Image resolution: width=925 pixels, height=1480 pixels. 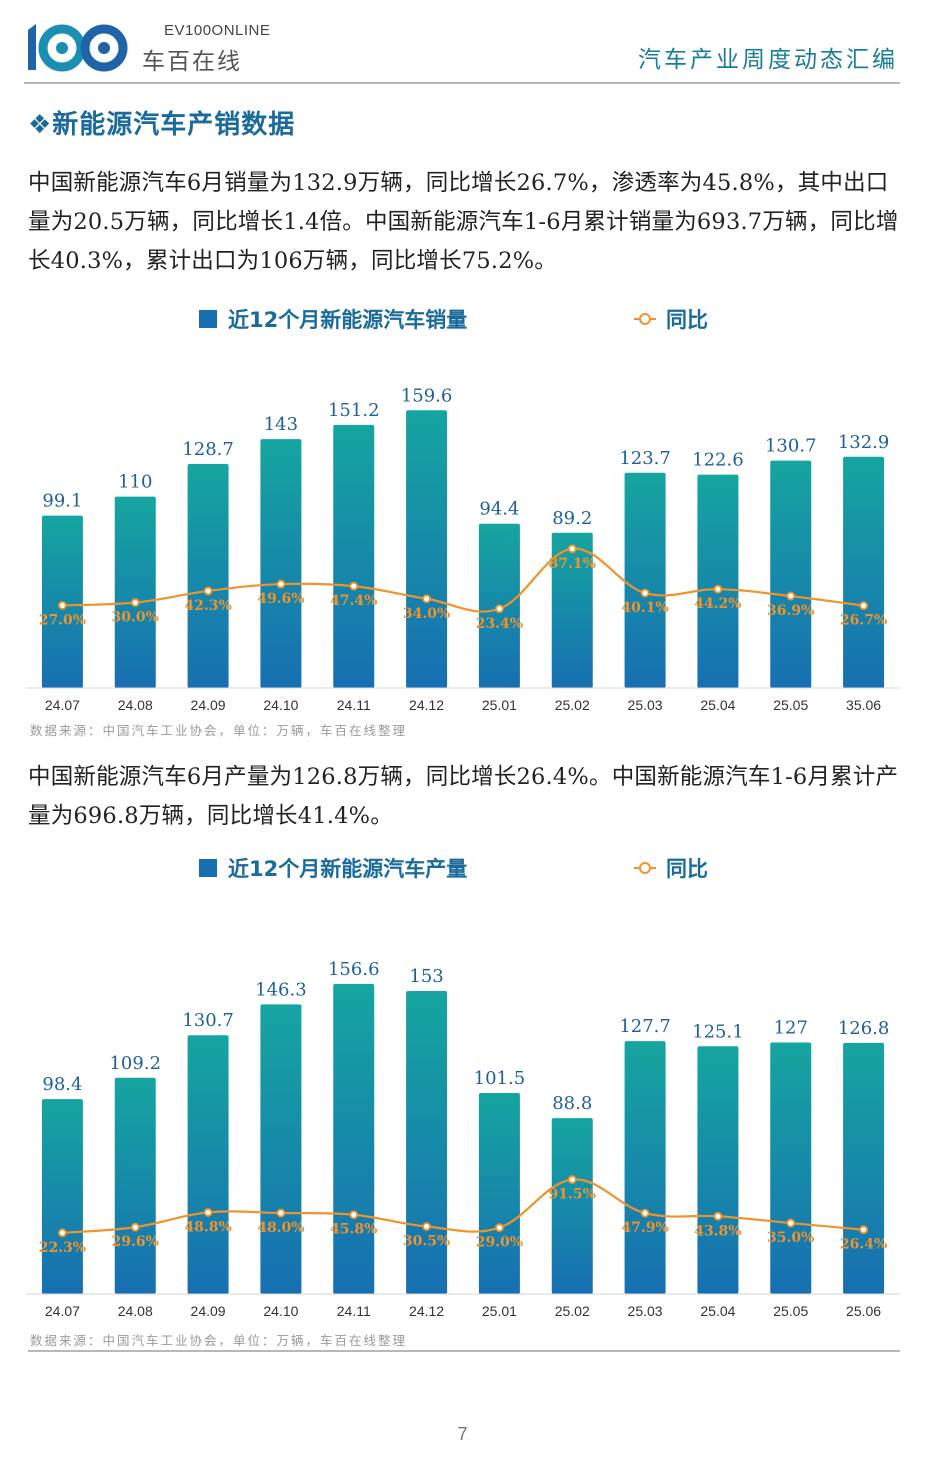 I want to click on bar-value-label: 143, so click(x=281, y=424).